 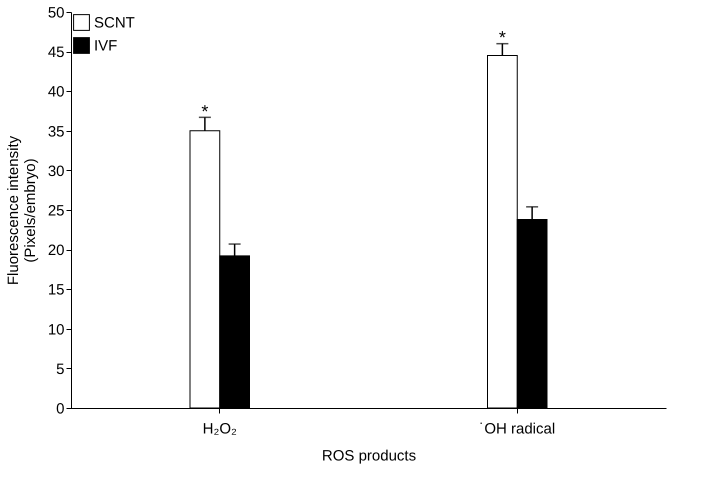 I want to click on x-axis-title: ROS products, so click(x=369, y=456).